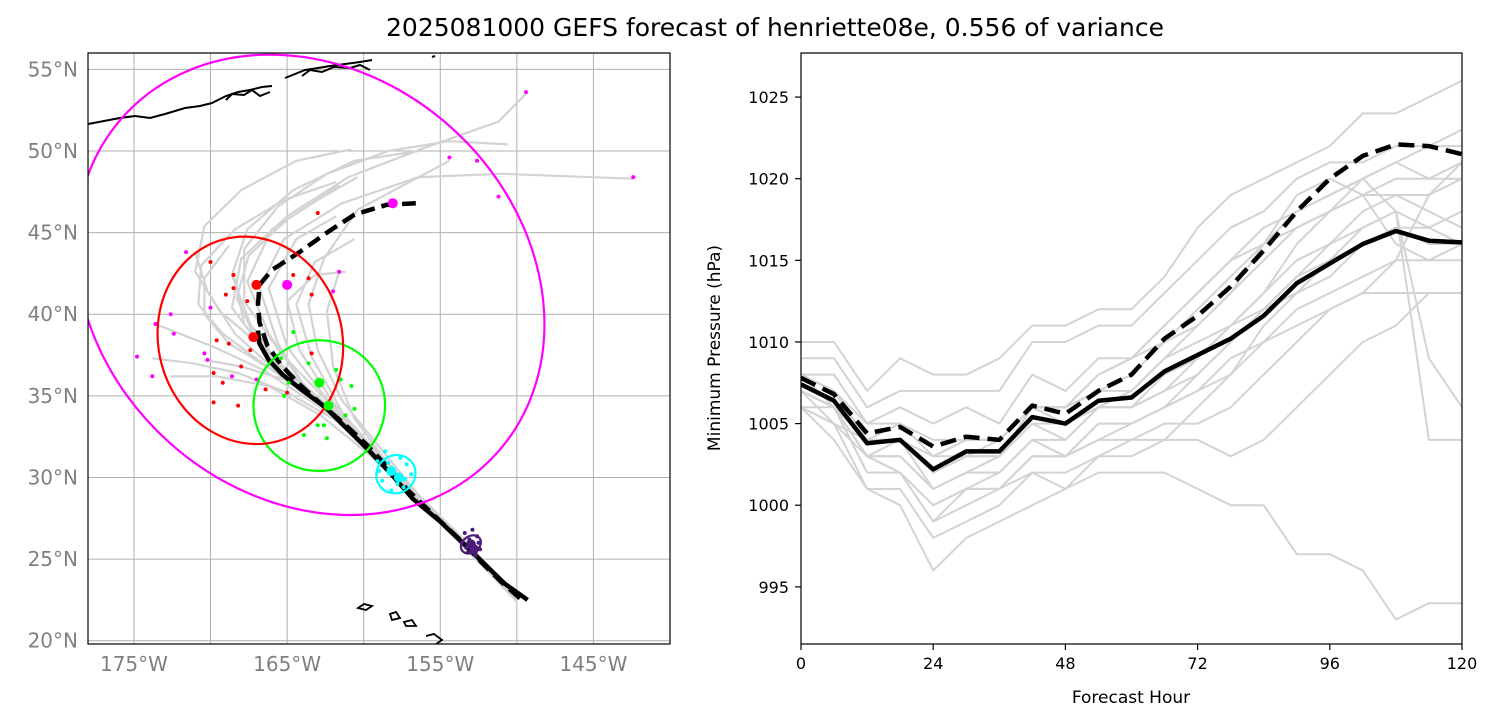 The width and height of the screenshot is (1496, 722). Describe the element at coordinates (328, 69) in the screenshot. I see `alaska-peninsula-coast` at that location.